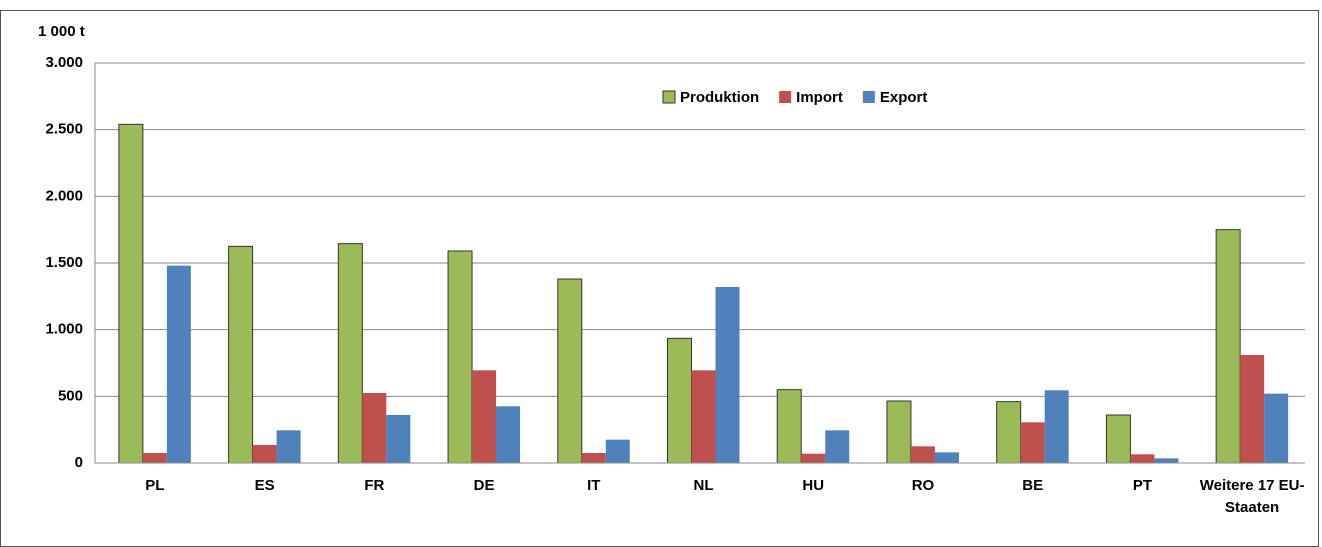 The image size is (1322, 547). I want to click on legend-label: Export, so click(904, 97).